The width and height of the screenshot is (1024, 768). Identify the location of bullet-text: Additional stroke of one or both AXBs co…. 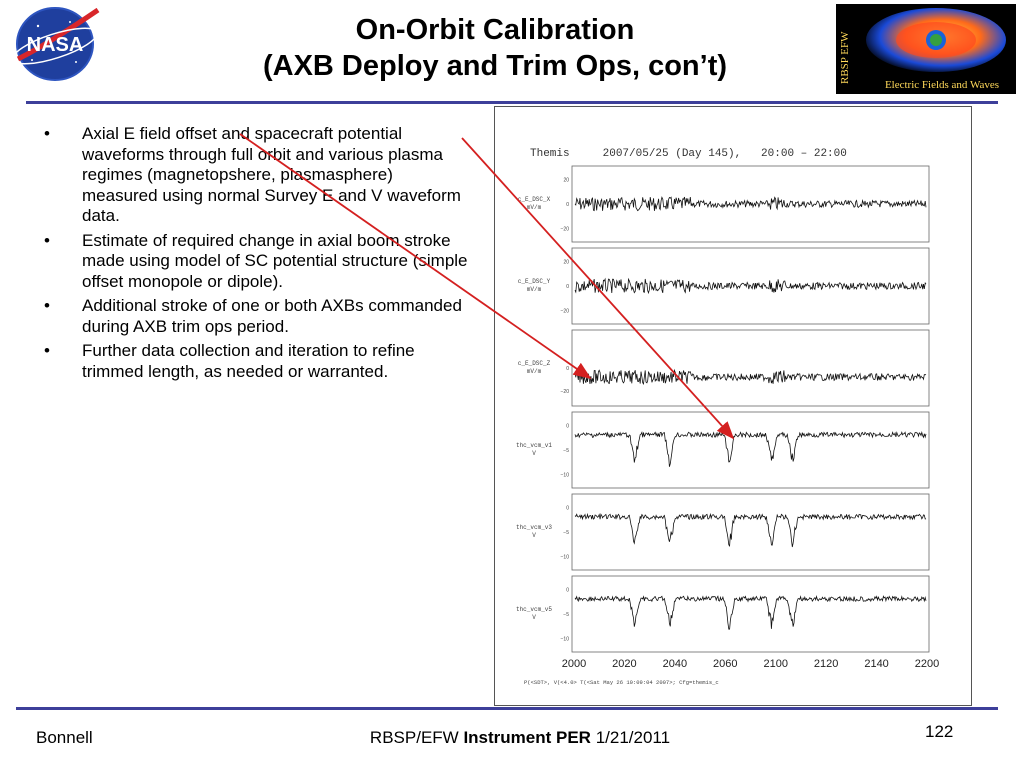
(272, 316).